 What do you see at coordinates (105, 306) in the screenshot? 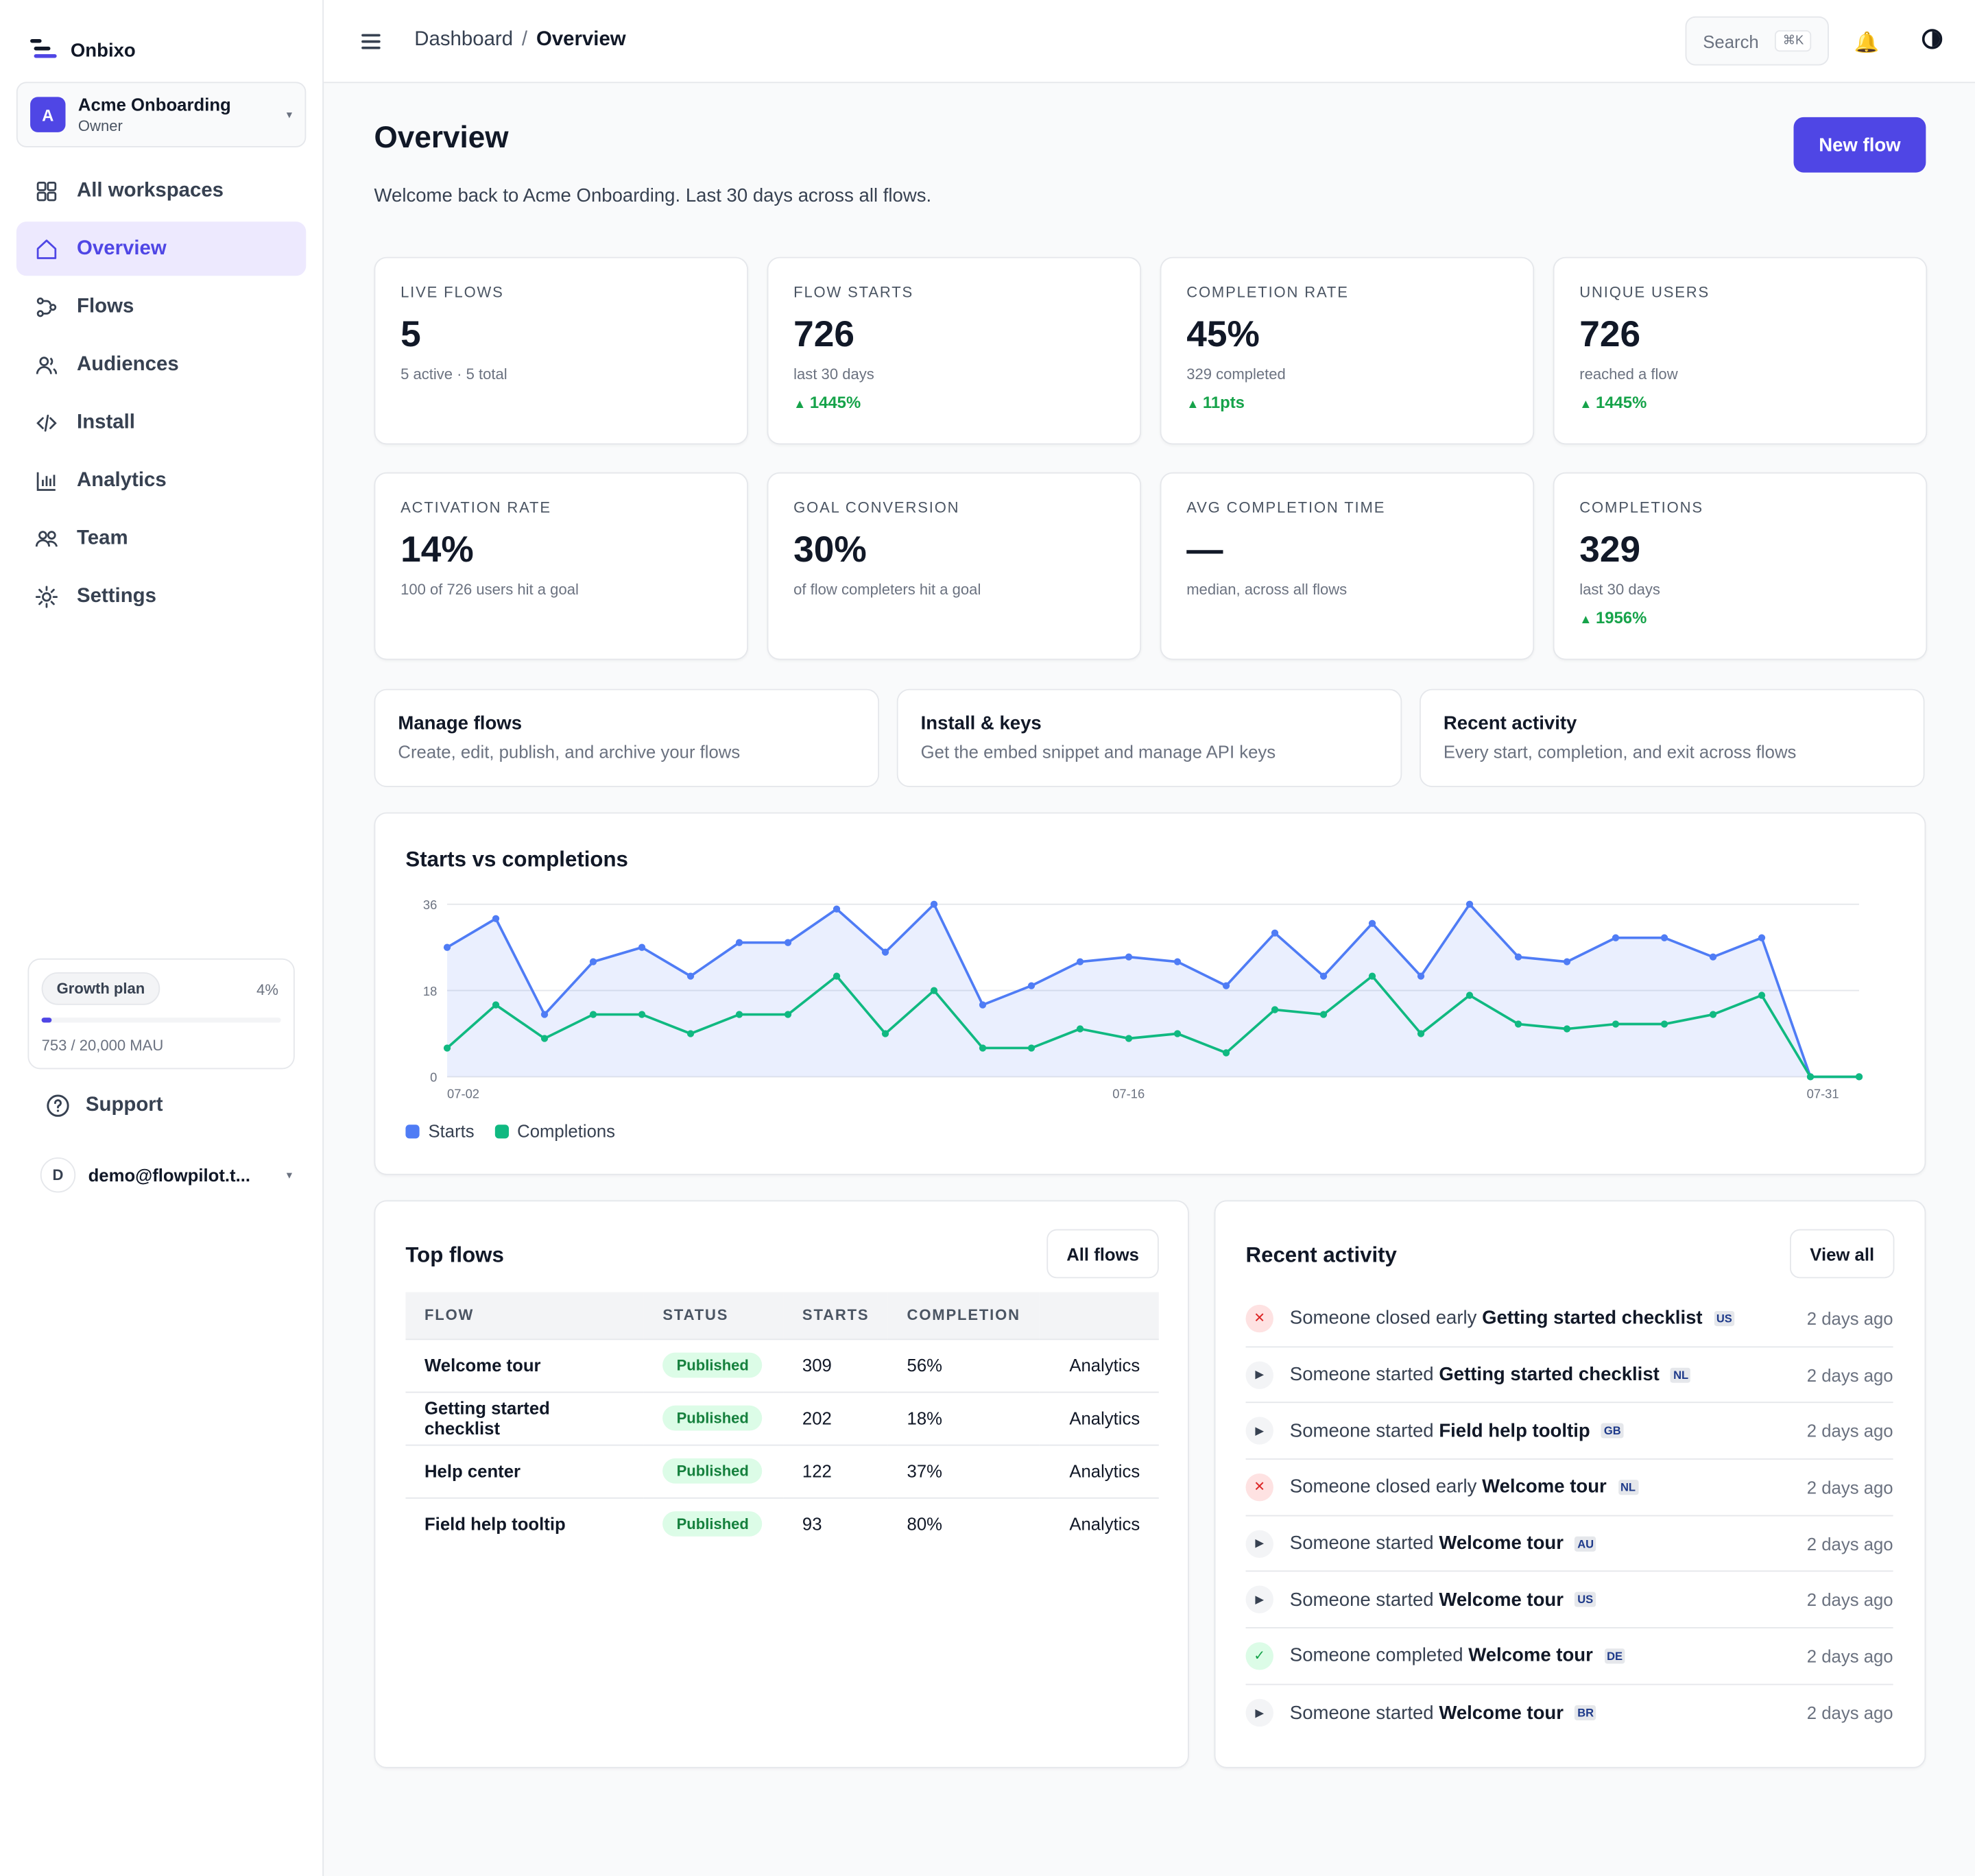
I see `sidebar-item-label: Flows` at bounding box center [105, 306].